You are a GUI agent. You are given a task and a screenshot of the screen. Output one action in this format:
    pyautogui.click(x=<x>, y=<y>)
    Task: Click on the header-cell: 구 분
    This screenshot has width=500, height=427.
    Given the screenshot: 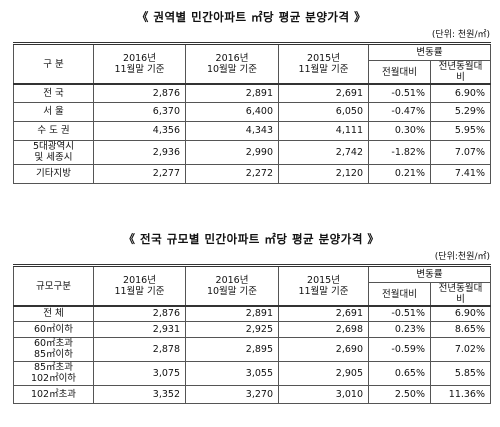 What is the action you would take?
    pyautogui.click(x=53, y=63)
    